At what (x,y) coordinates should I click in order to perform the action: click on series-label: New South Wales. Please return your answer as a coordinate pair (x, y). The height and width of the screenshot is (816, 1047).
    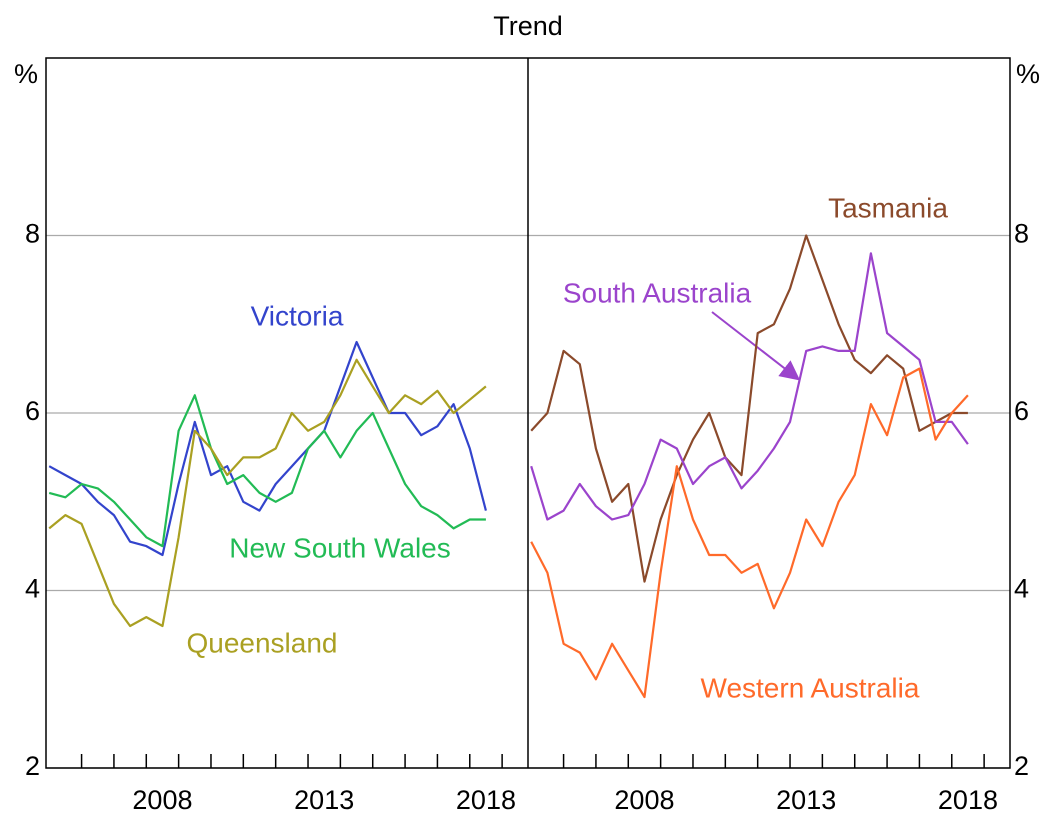
    Looking at the image, I should click on (340, 547).